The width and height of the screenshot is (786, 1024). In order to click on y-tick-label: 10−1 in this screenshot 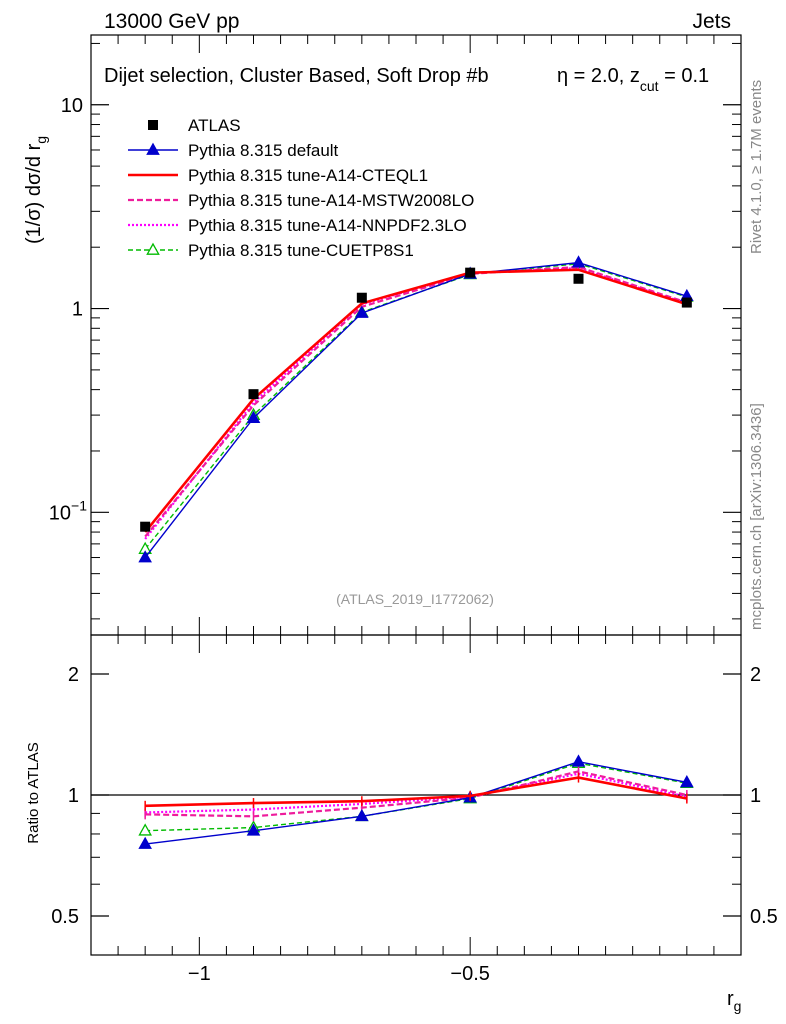, I will do `click(68, 510)`.